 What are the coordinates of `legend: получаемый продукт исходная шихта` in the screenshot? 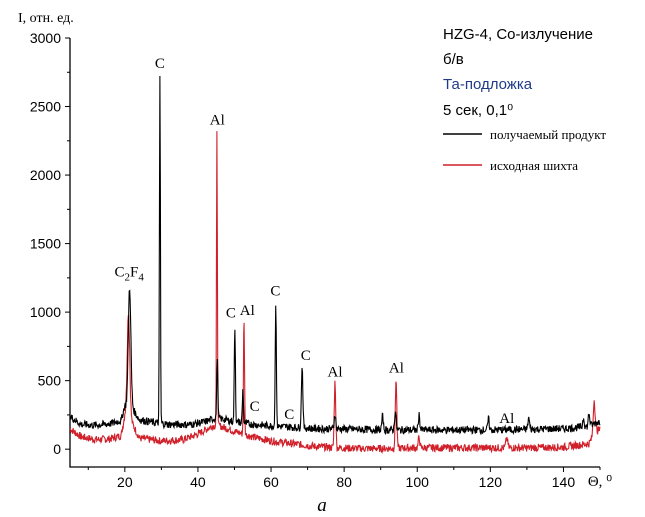 It's located at (524, 150).